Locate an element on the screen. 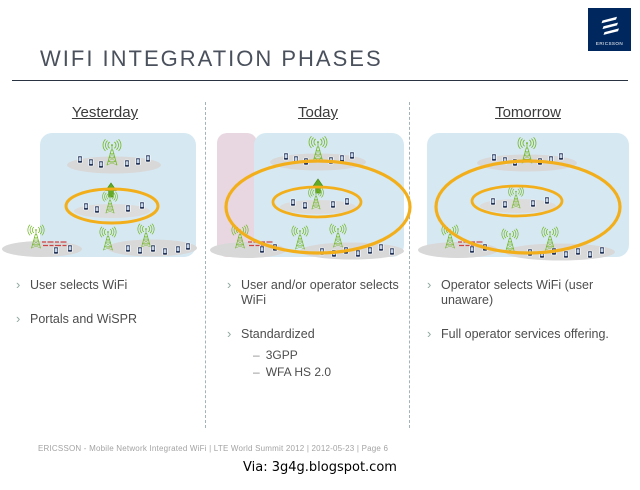 This screenshot has width=640, height=490. logo-wordmark: ERICSSON is located at coordinates (609, 43).